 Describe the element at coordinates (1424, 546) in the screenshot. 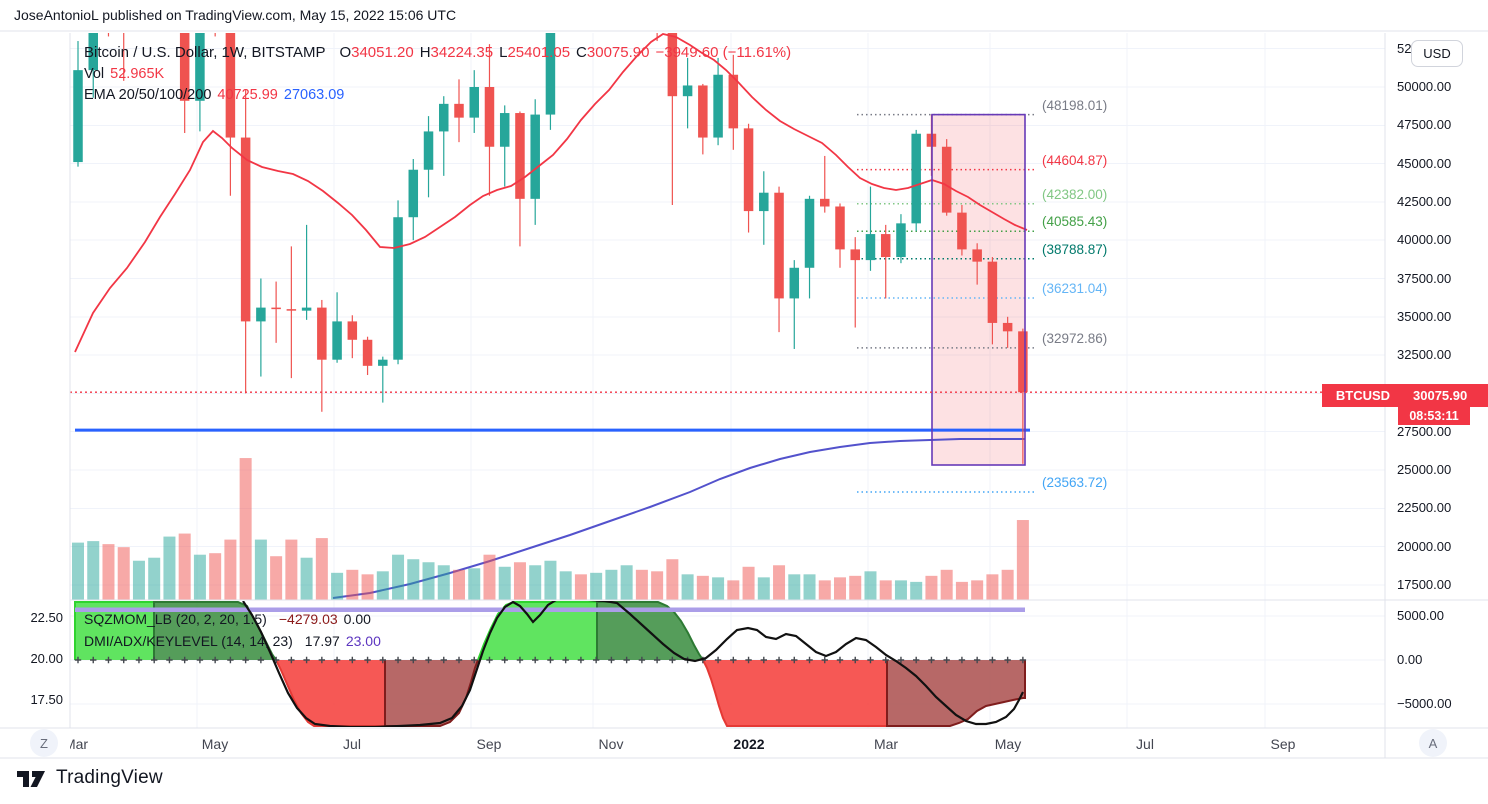

I see `price-tick-label: 20000.00` at that location.